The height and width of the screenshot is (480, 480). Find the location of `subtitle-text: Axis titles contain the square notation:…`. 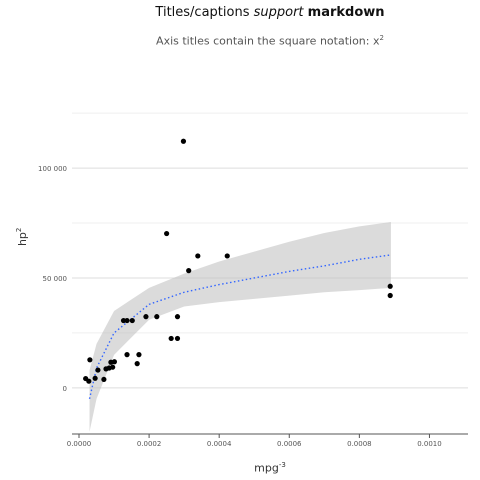

subtitle-text: Axis titles contain the square notation:… is located at coordinates (268, 41).